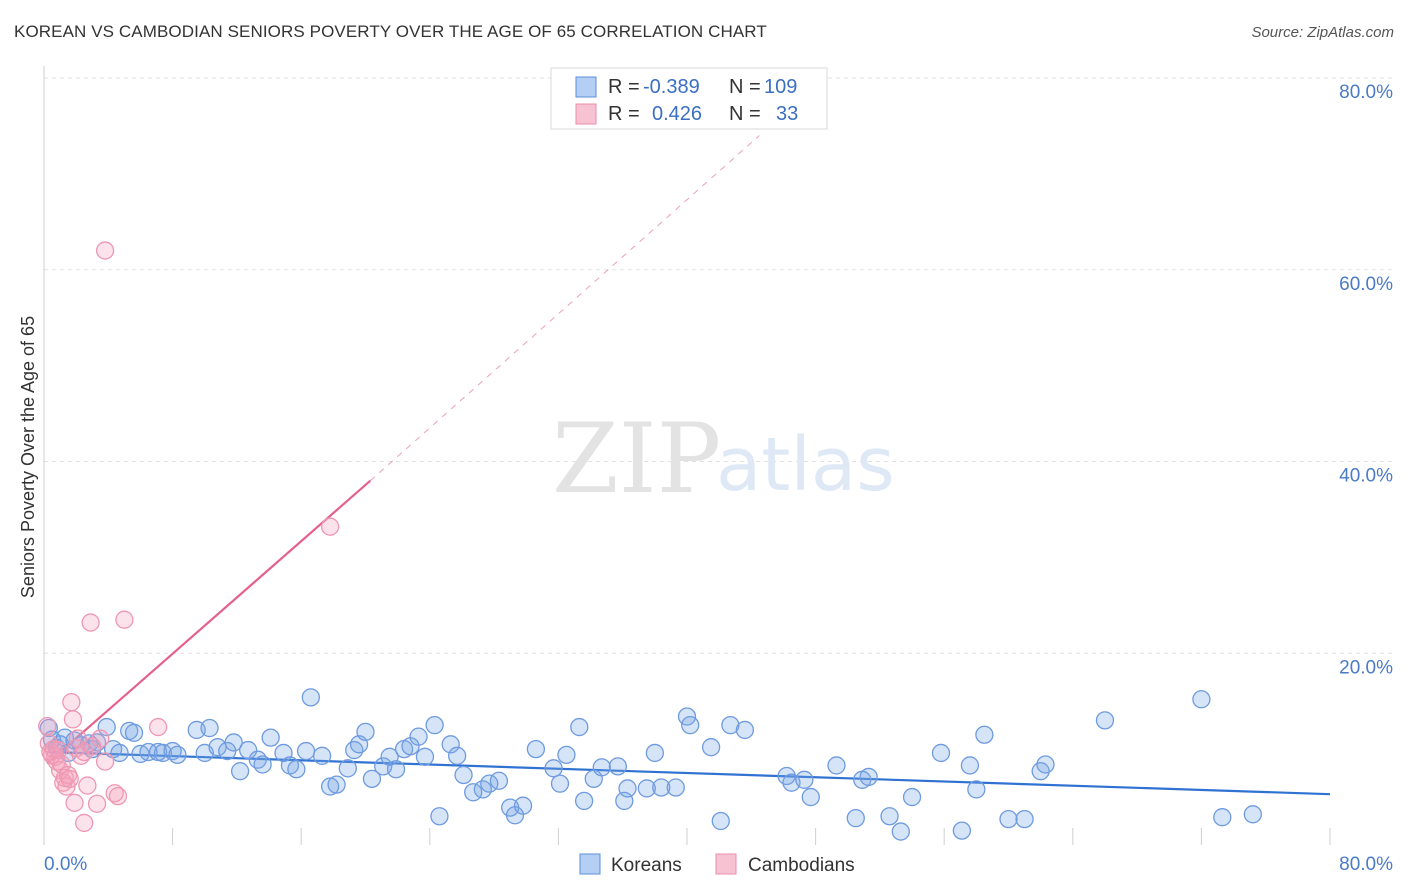 The image size is (1406, 892). I want to click on legend-box, so click(689, 98).